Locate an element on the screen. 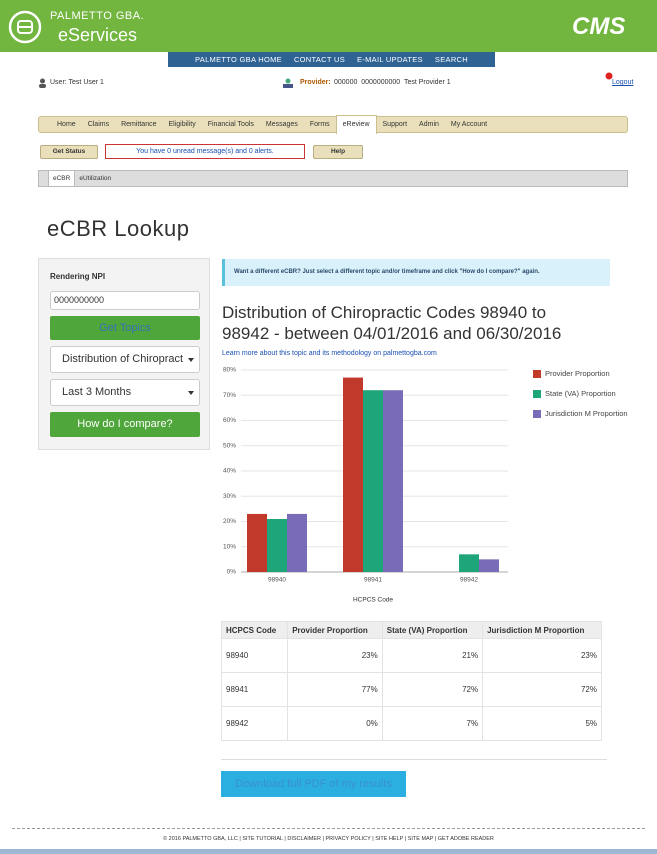  get-topics-button: Get Topics is located at coordinates (125, 328).